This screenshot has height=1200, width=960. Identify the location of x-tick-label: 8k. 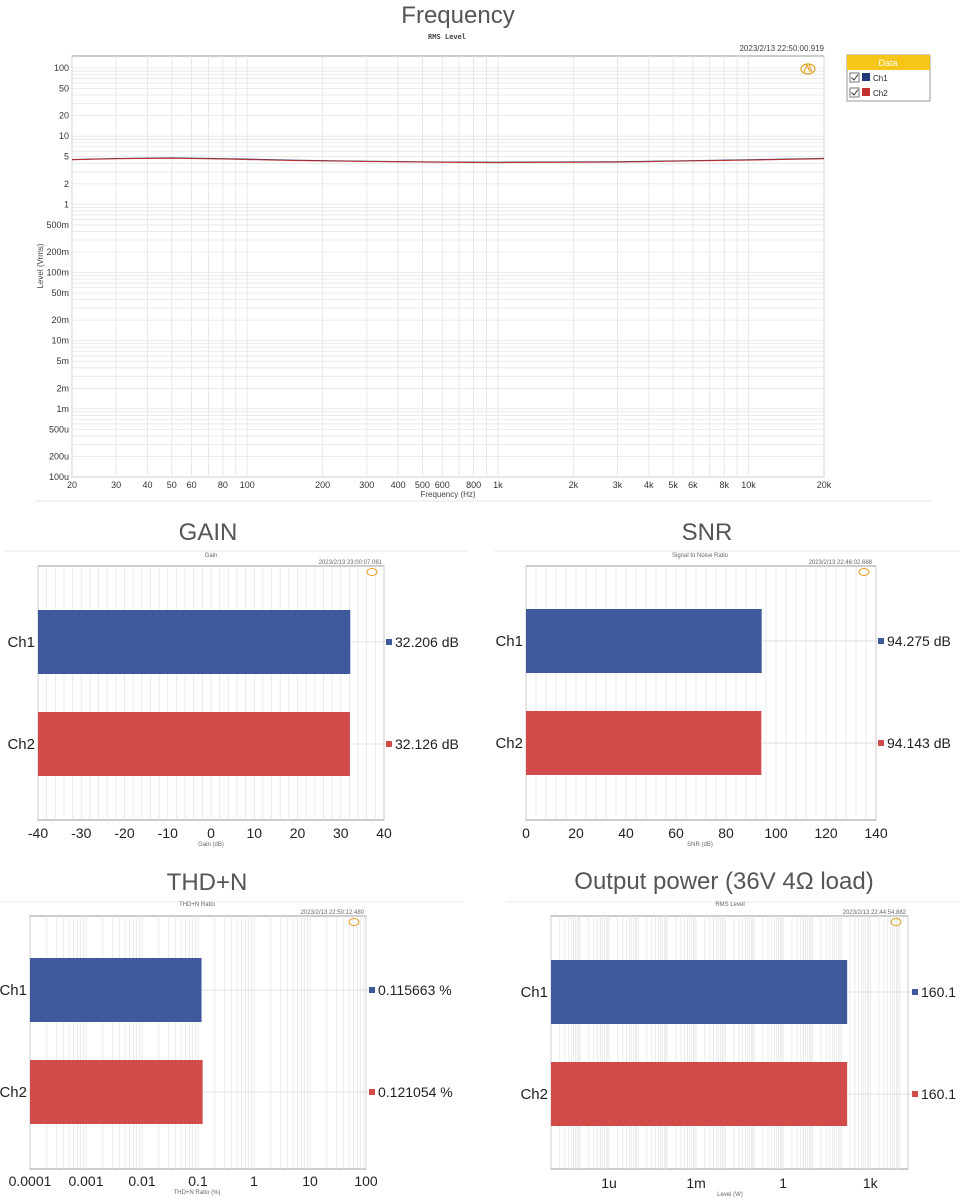
(724, 485).